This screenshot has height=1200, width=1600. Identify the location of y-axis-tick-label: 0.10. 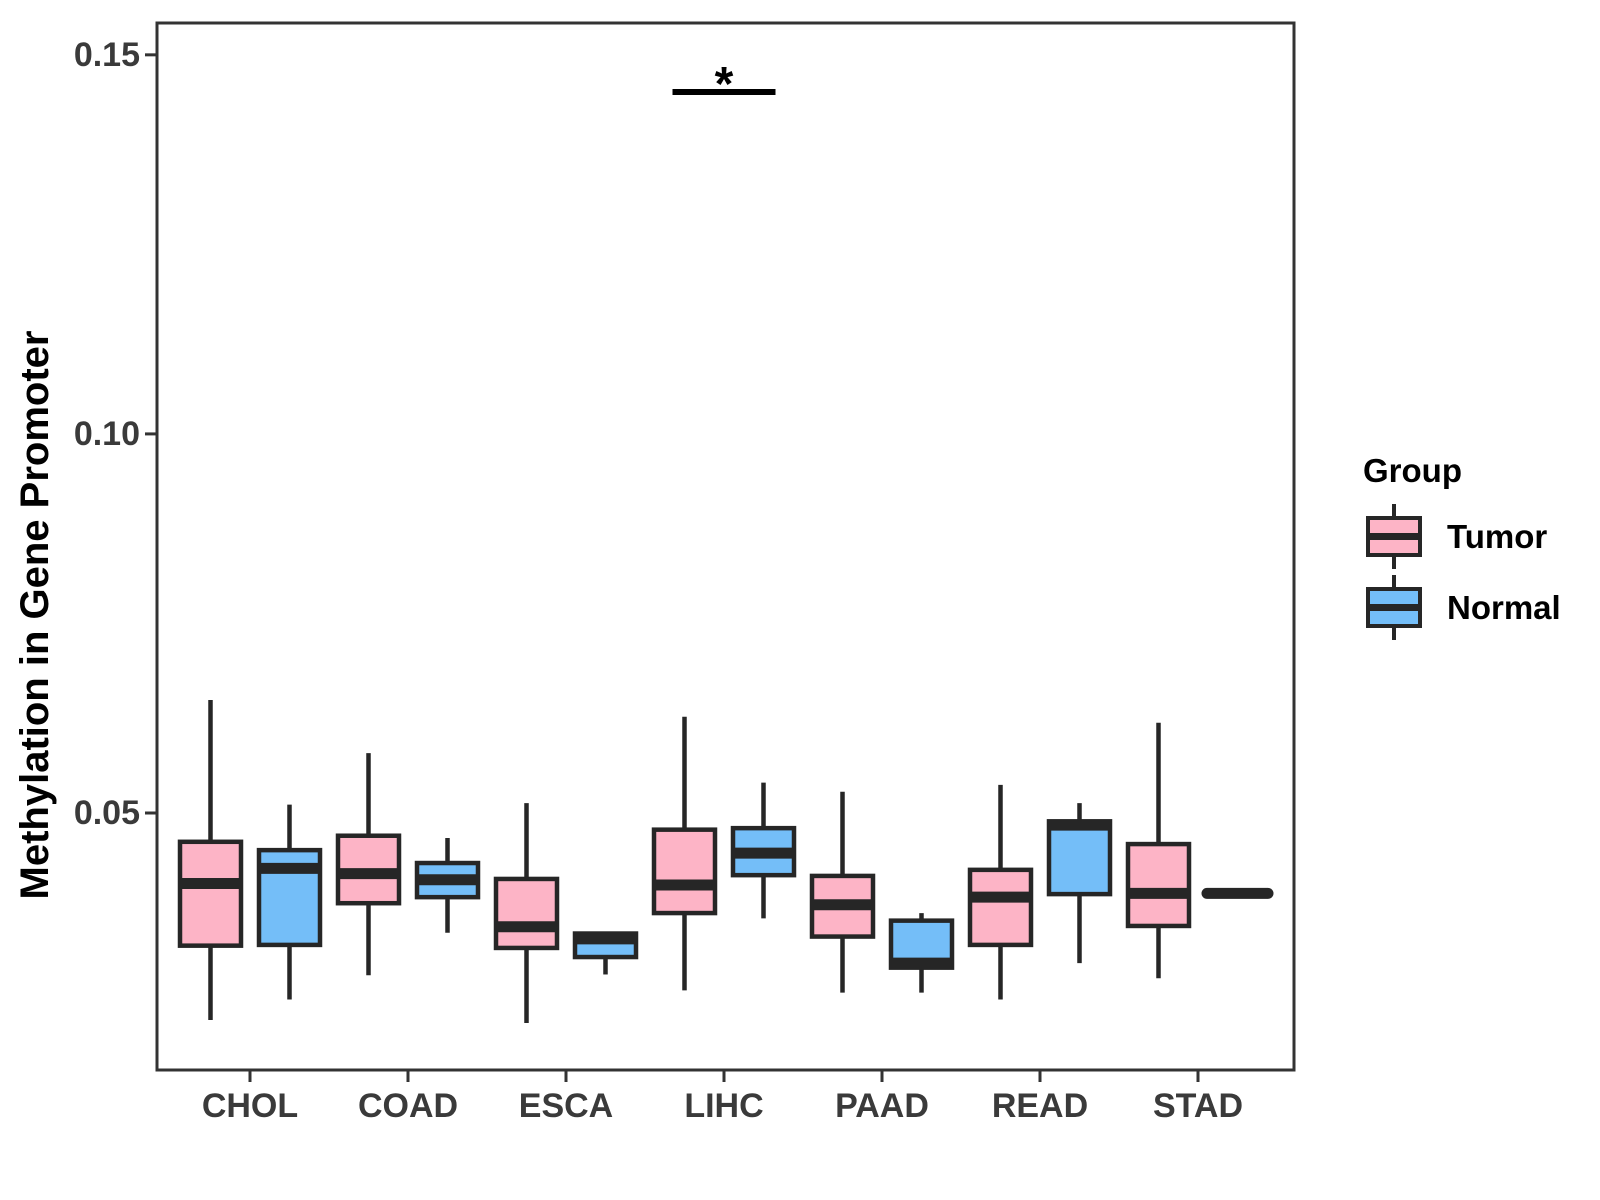
(107, 434).